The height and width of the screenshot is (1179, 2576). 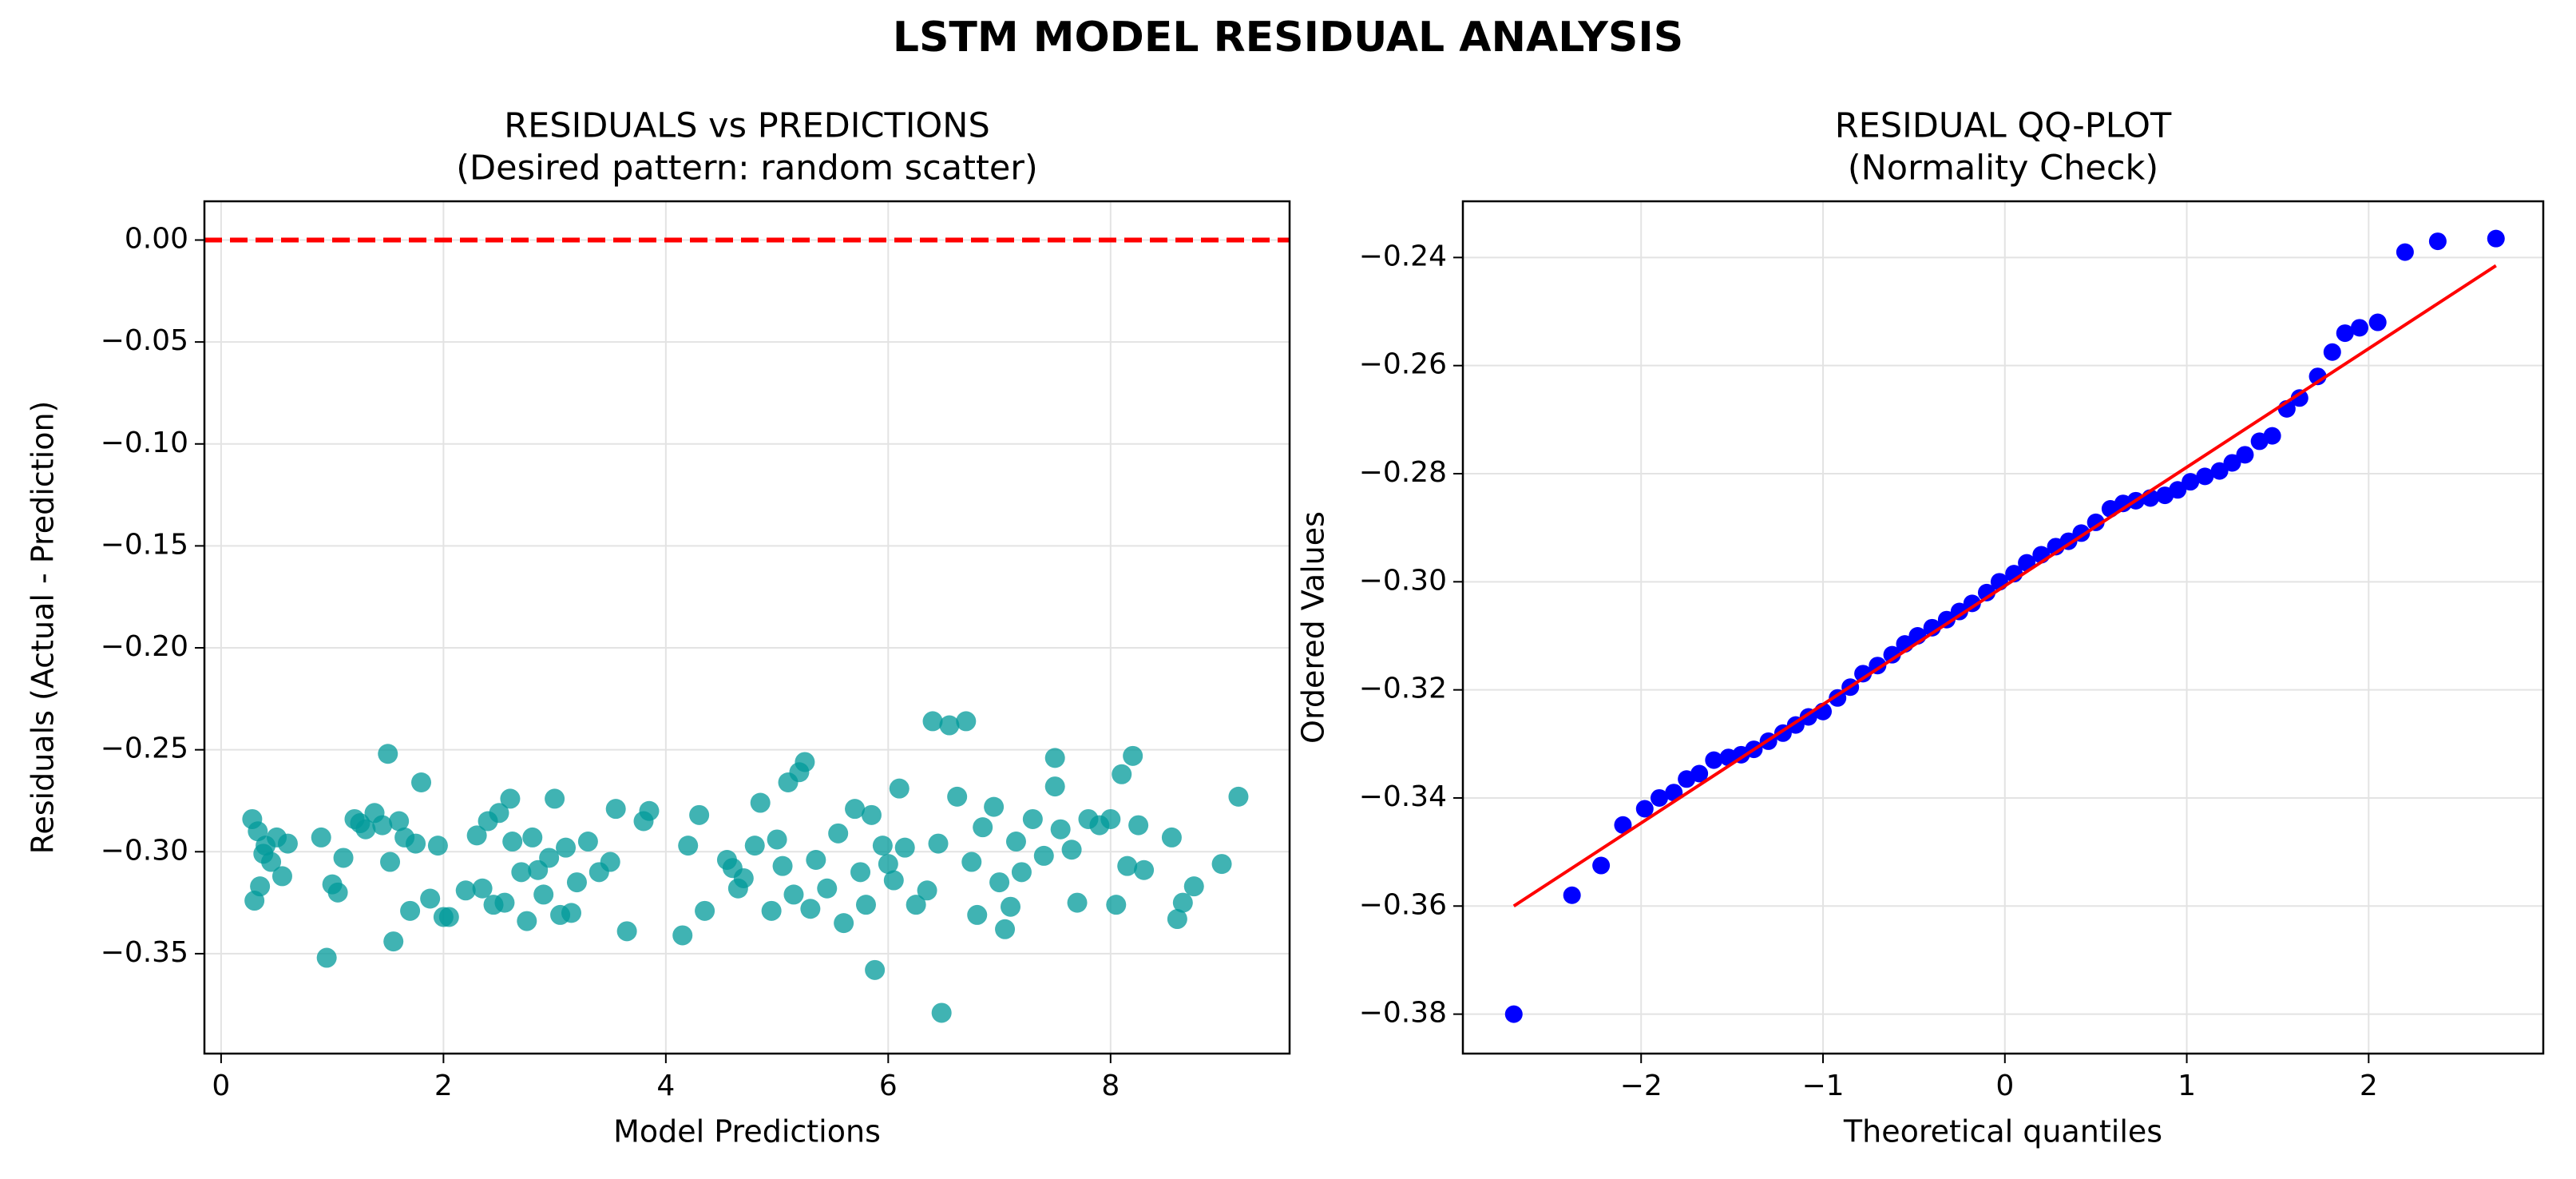 I want to click on y-tick-label: −0.32, so click(x=1403, y=689).